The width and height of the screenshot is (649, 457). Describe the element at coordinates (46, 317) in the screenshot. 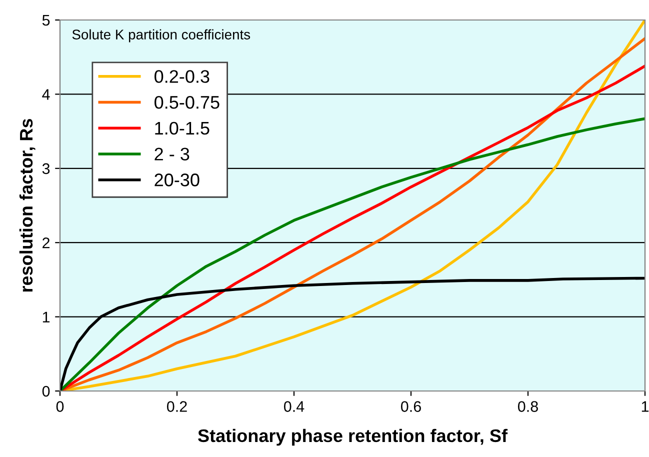

I see `y-tick-label: 1` at that location.